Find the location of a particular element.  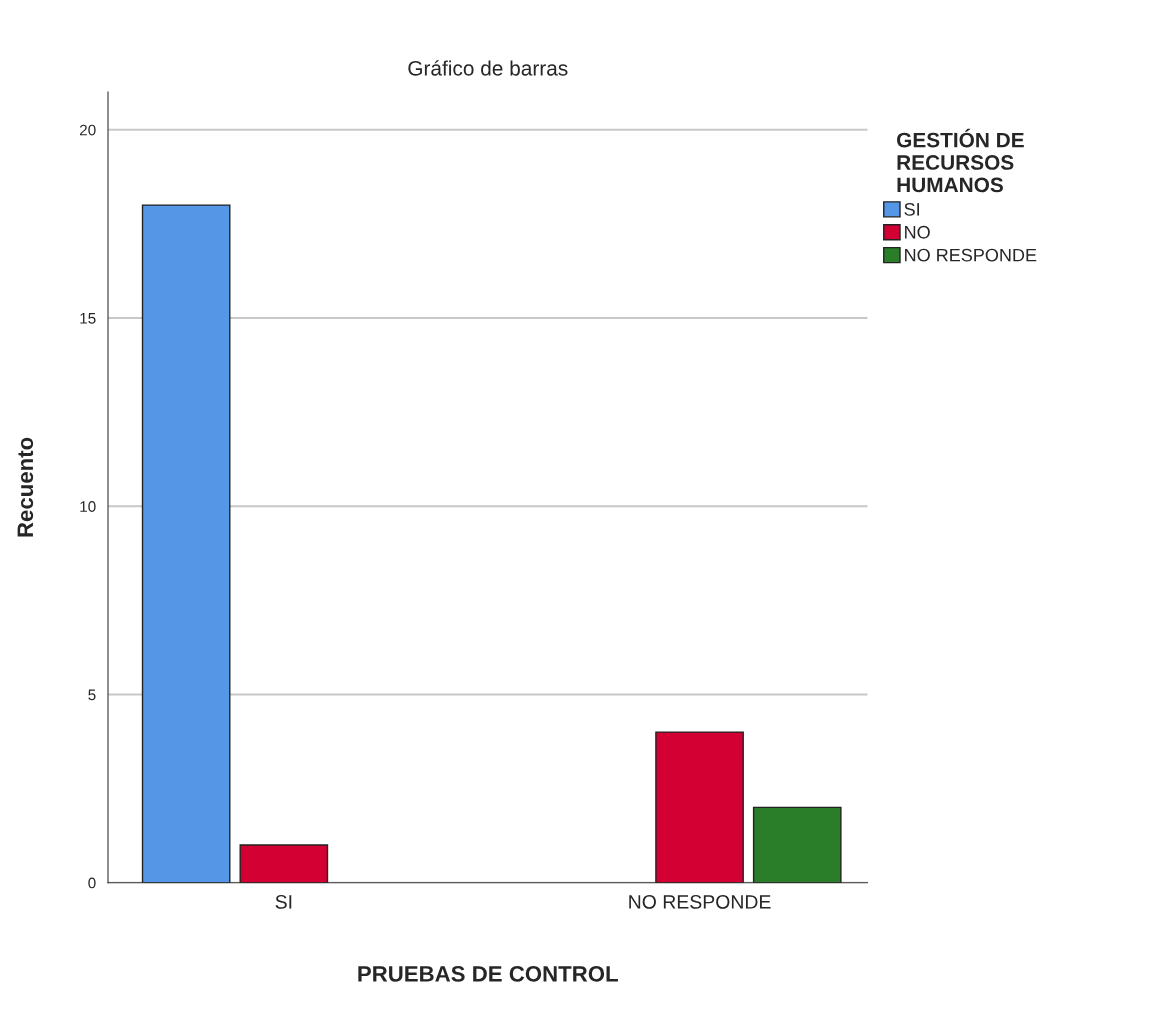

y-axis-title: Recuento is located at coordinates (25, 487).